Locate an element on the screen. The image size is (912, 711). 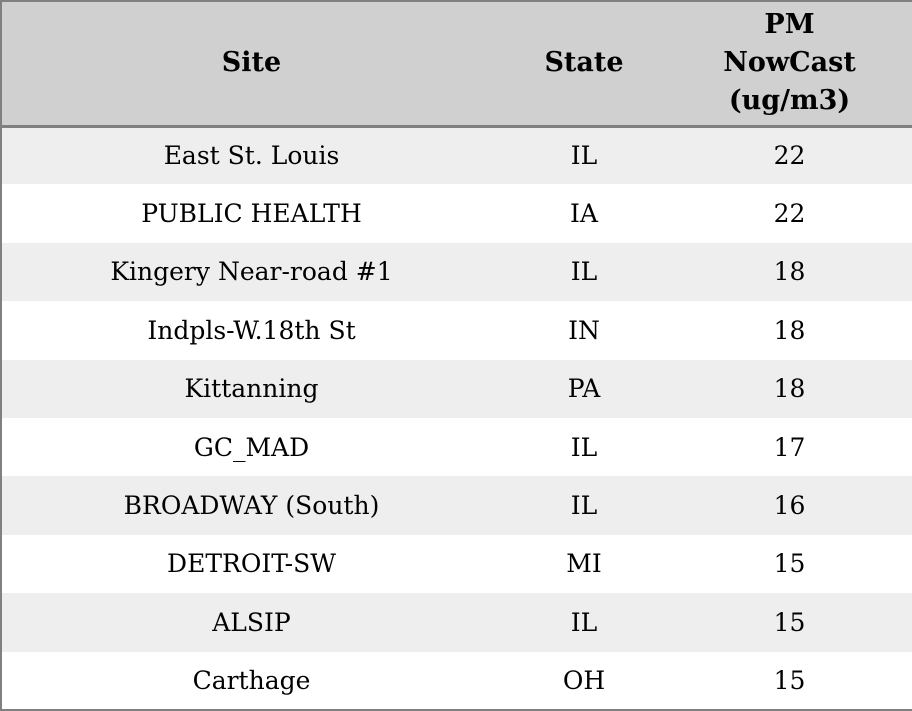
column-header-pm-nowcast: PM NowCast (ug/m3) is located at coordinates (789, 64).